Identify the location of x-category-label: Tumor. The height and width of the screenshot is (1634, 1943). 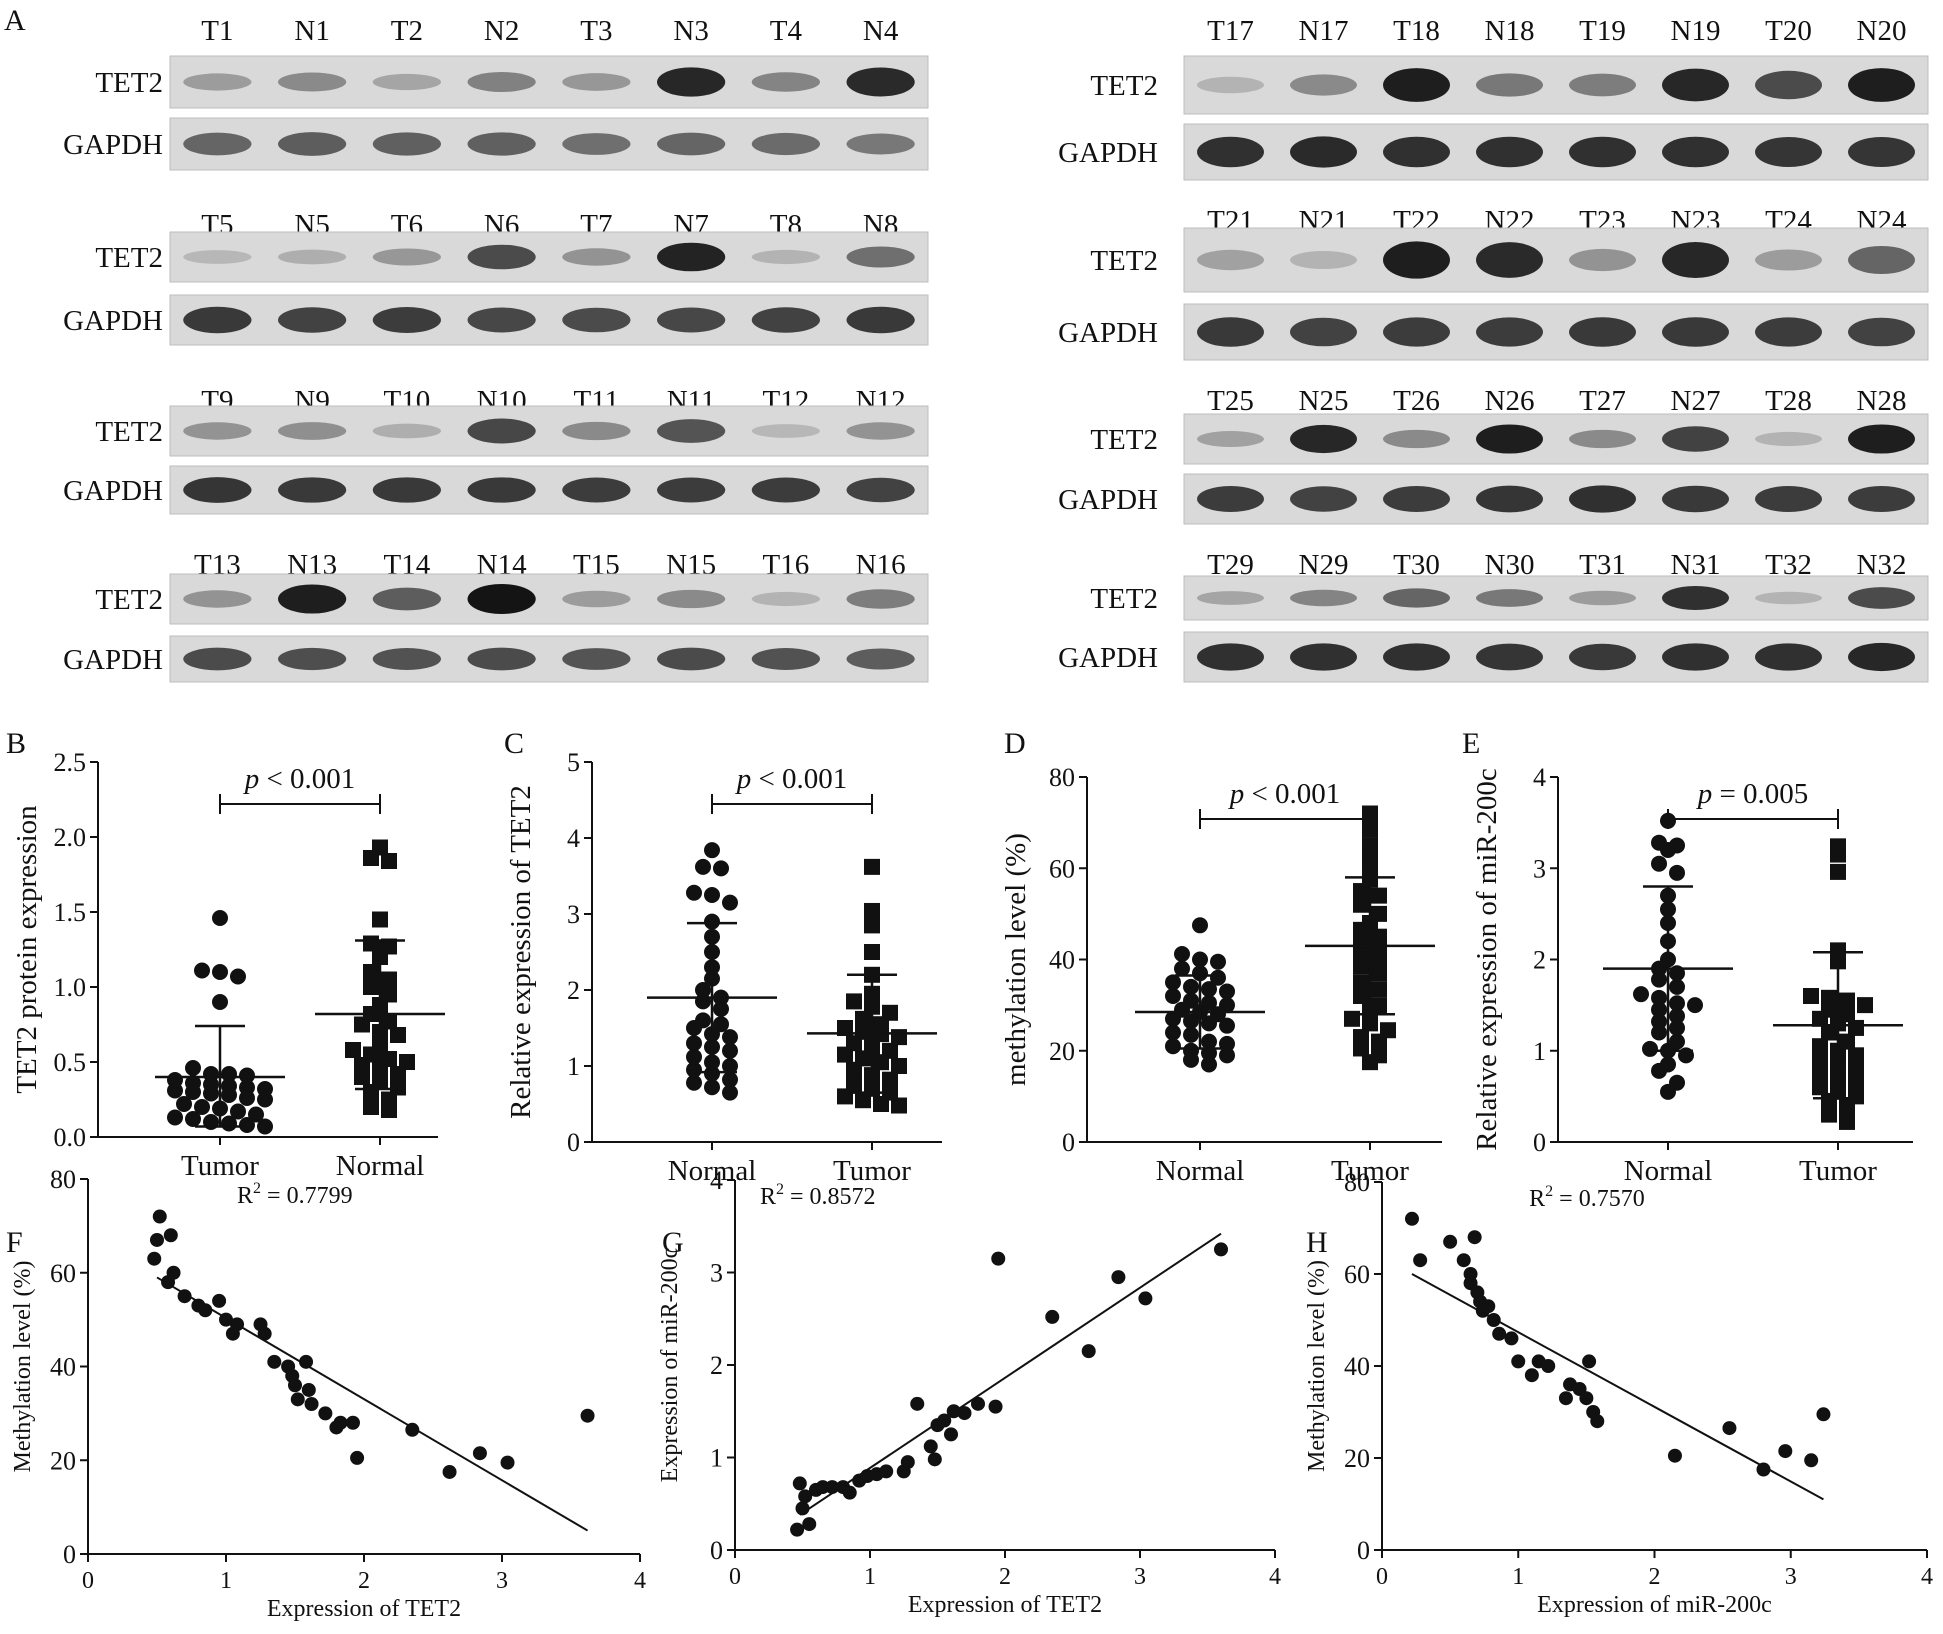
(872, 1171).